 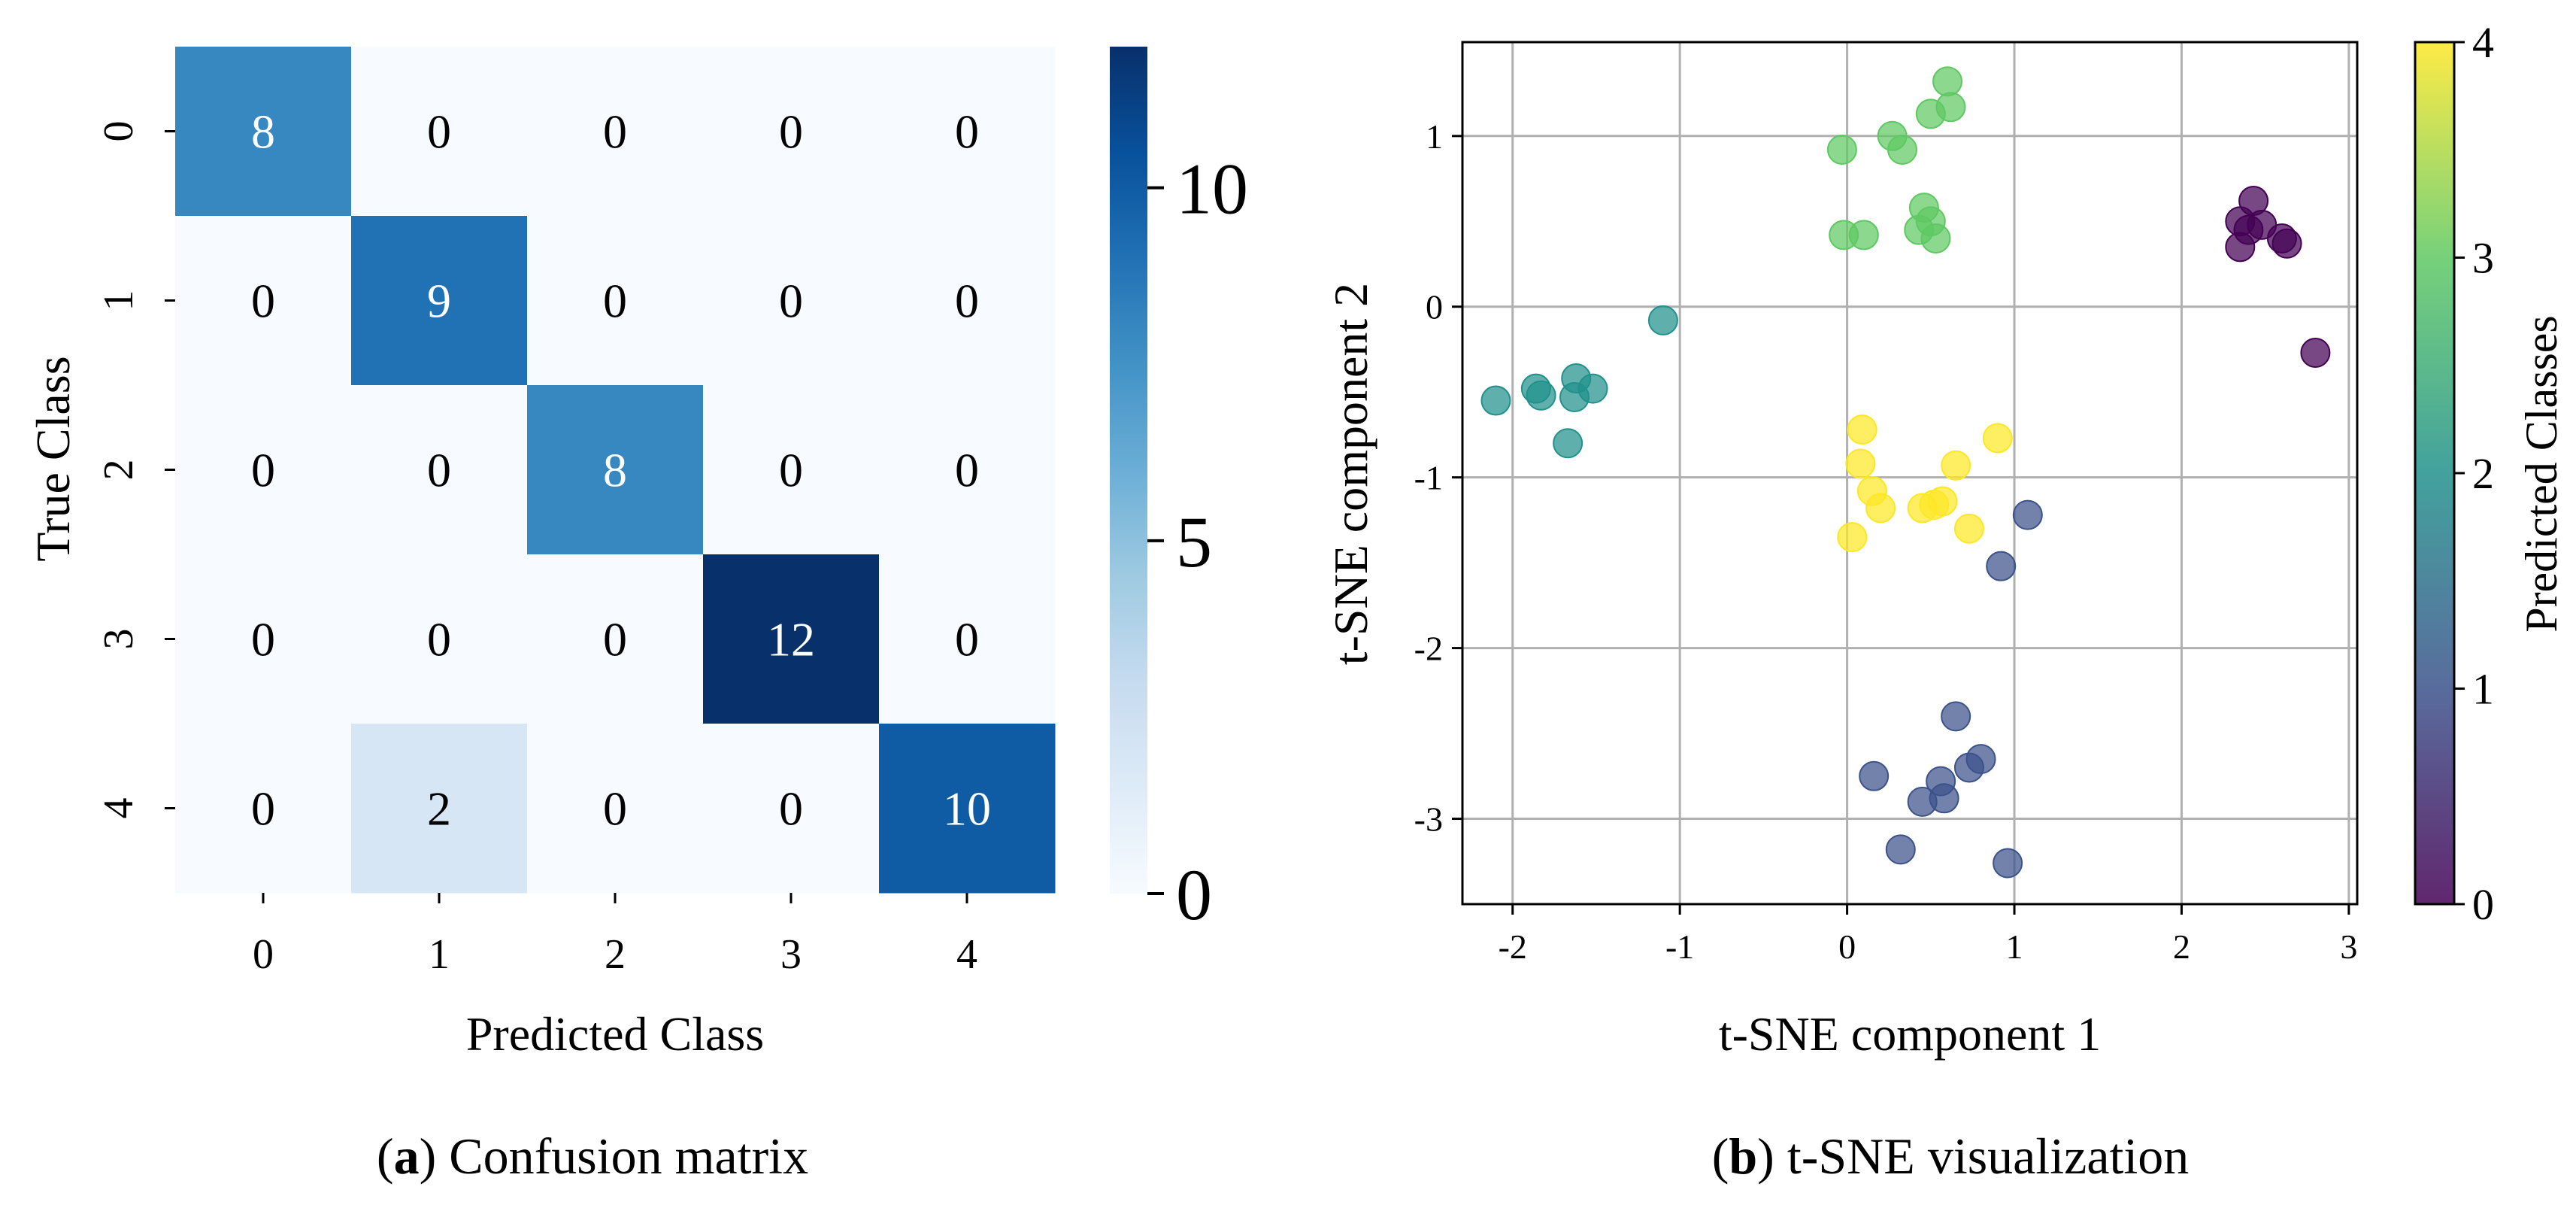 I want to click on scatter-y-tick-label: 0, so click(x=1434, y=307).